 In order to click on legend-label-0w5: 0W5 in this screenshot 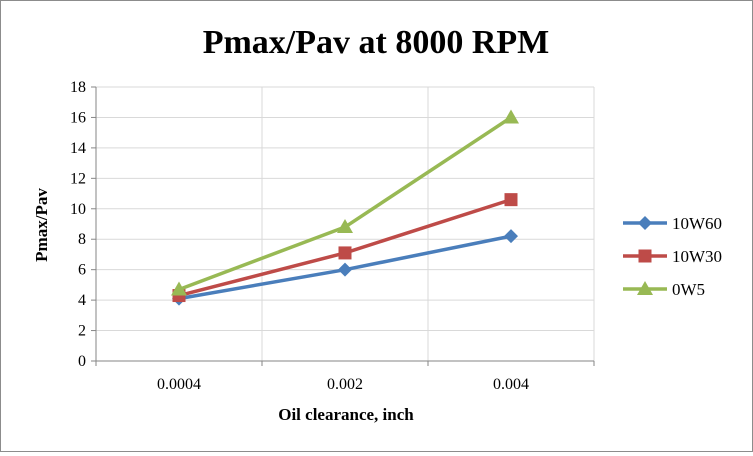, I will do `click(688, 289)`.